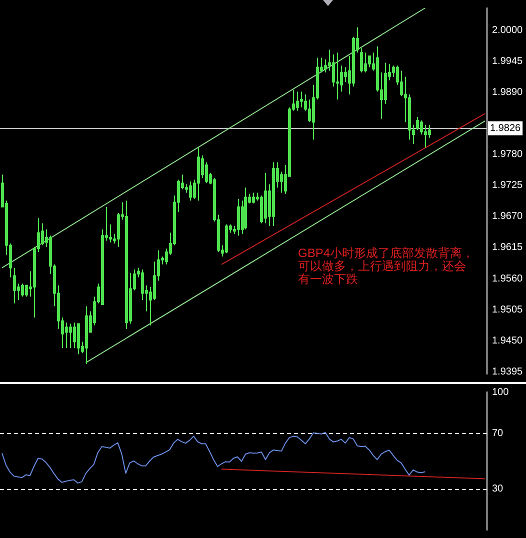 This screenshot has width=526, height=538. I want to click on y-tick-label: 1.9450, so click(508, 340).